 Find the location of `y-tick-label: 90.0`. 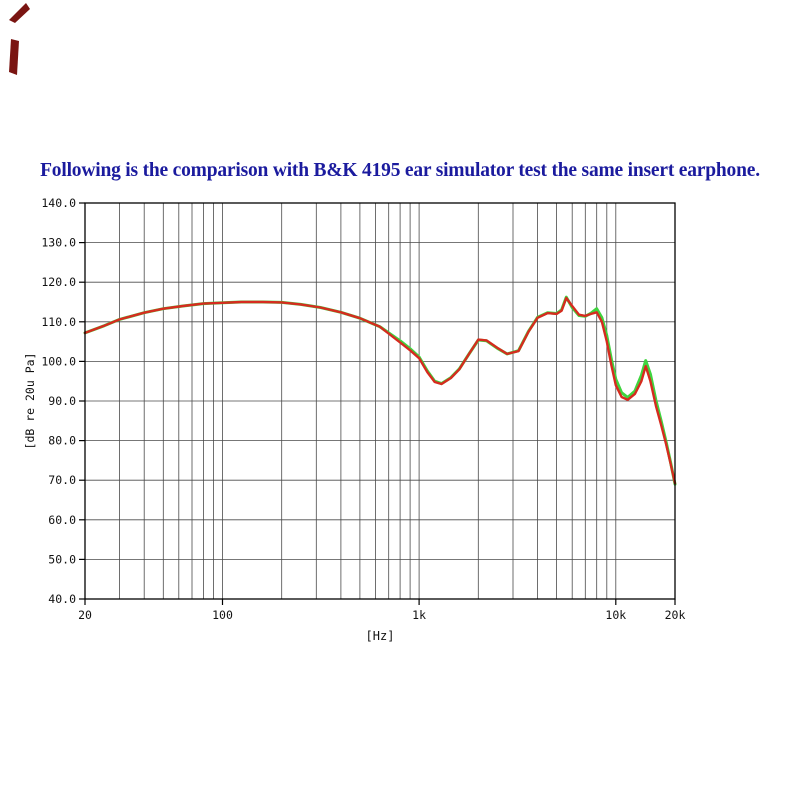

y-tick-label: 90.0 is located at coordinates (62, 401).